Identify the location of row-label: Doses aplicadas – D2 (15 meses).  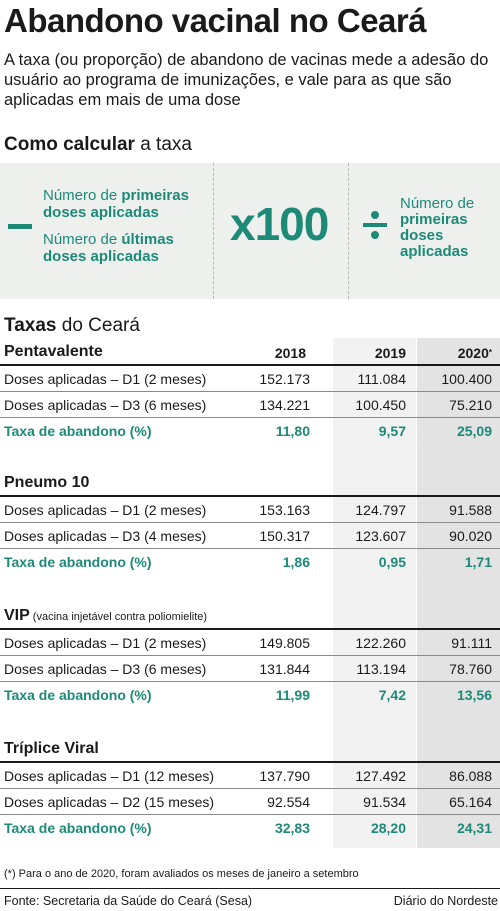
(109, 802).